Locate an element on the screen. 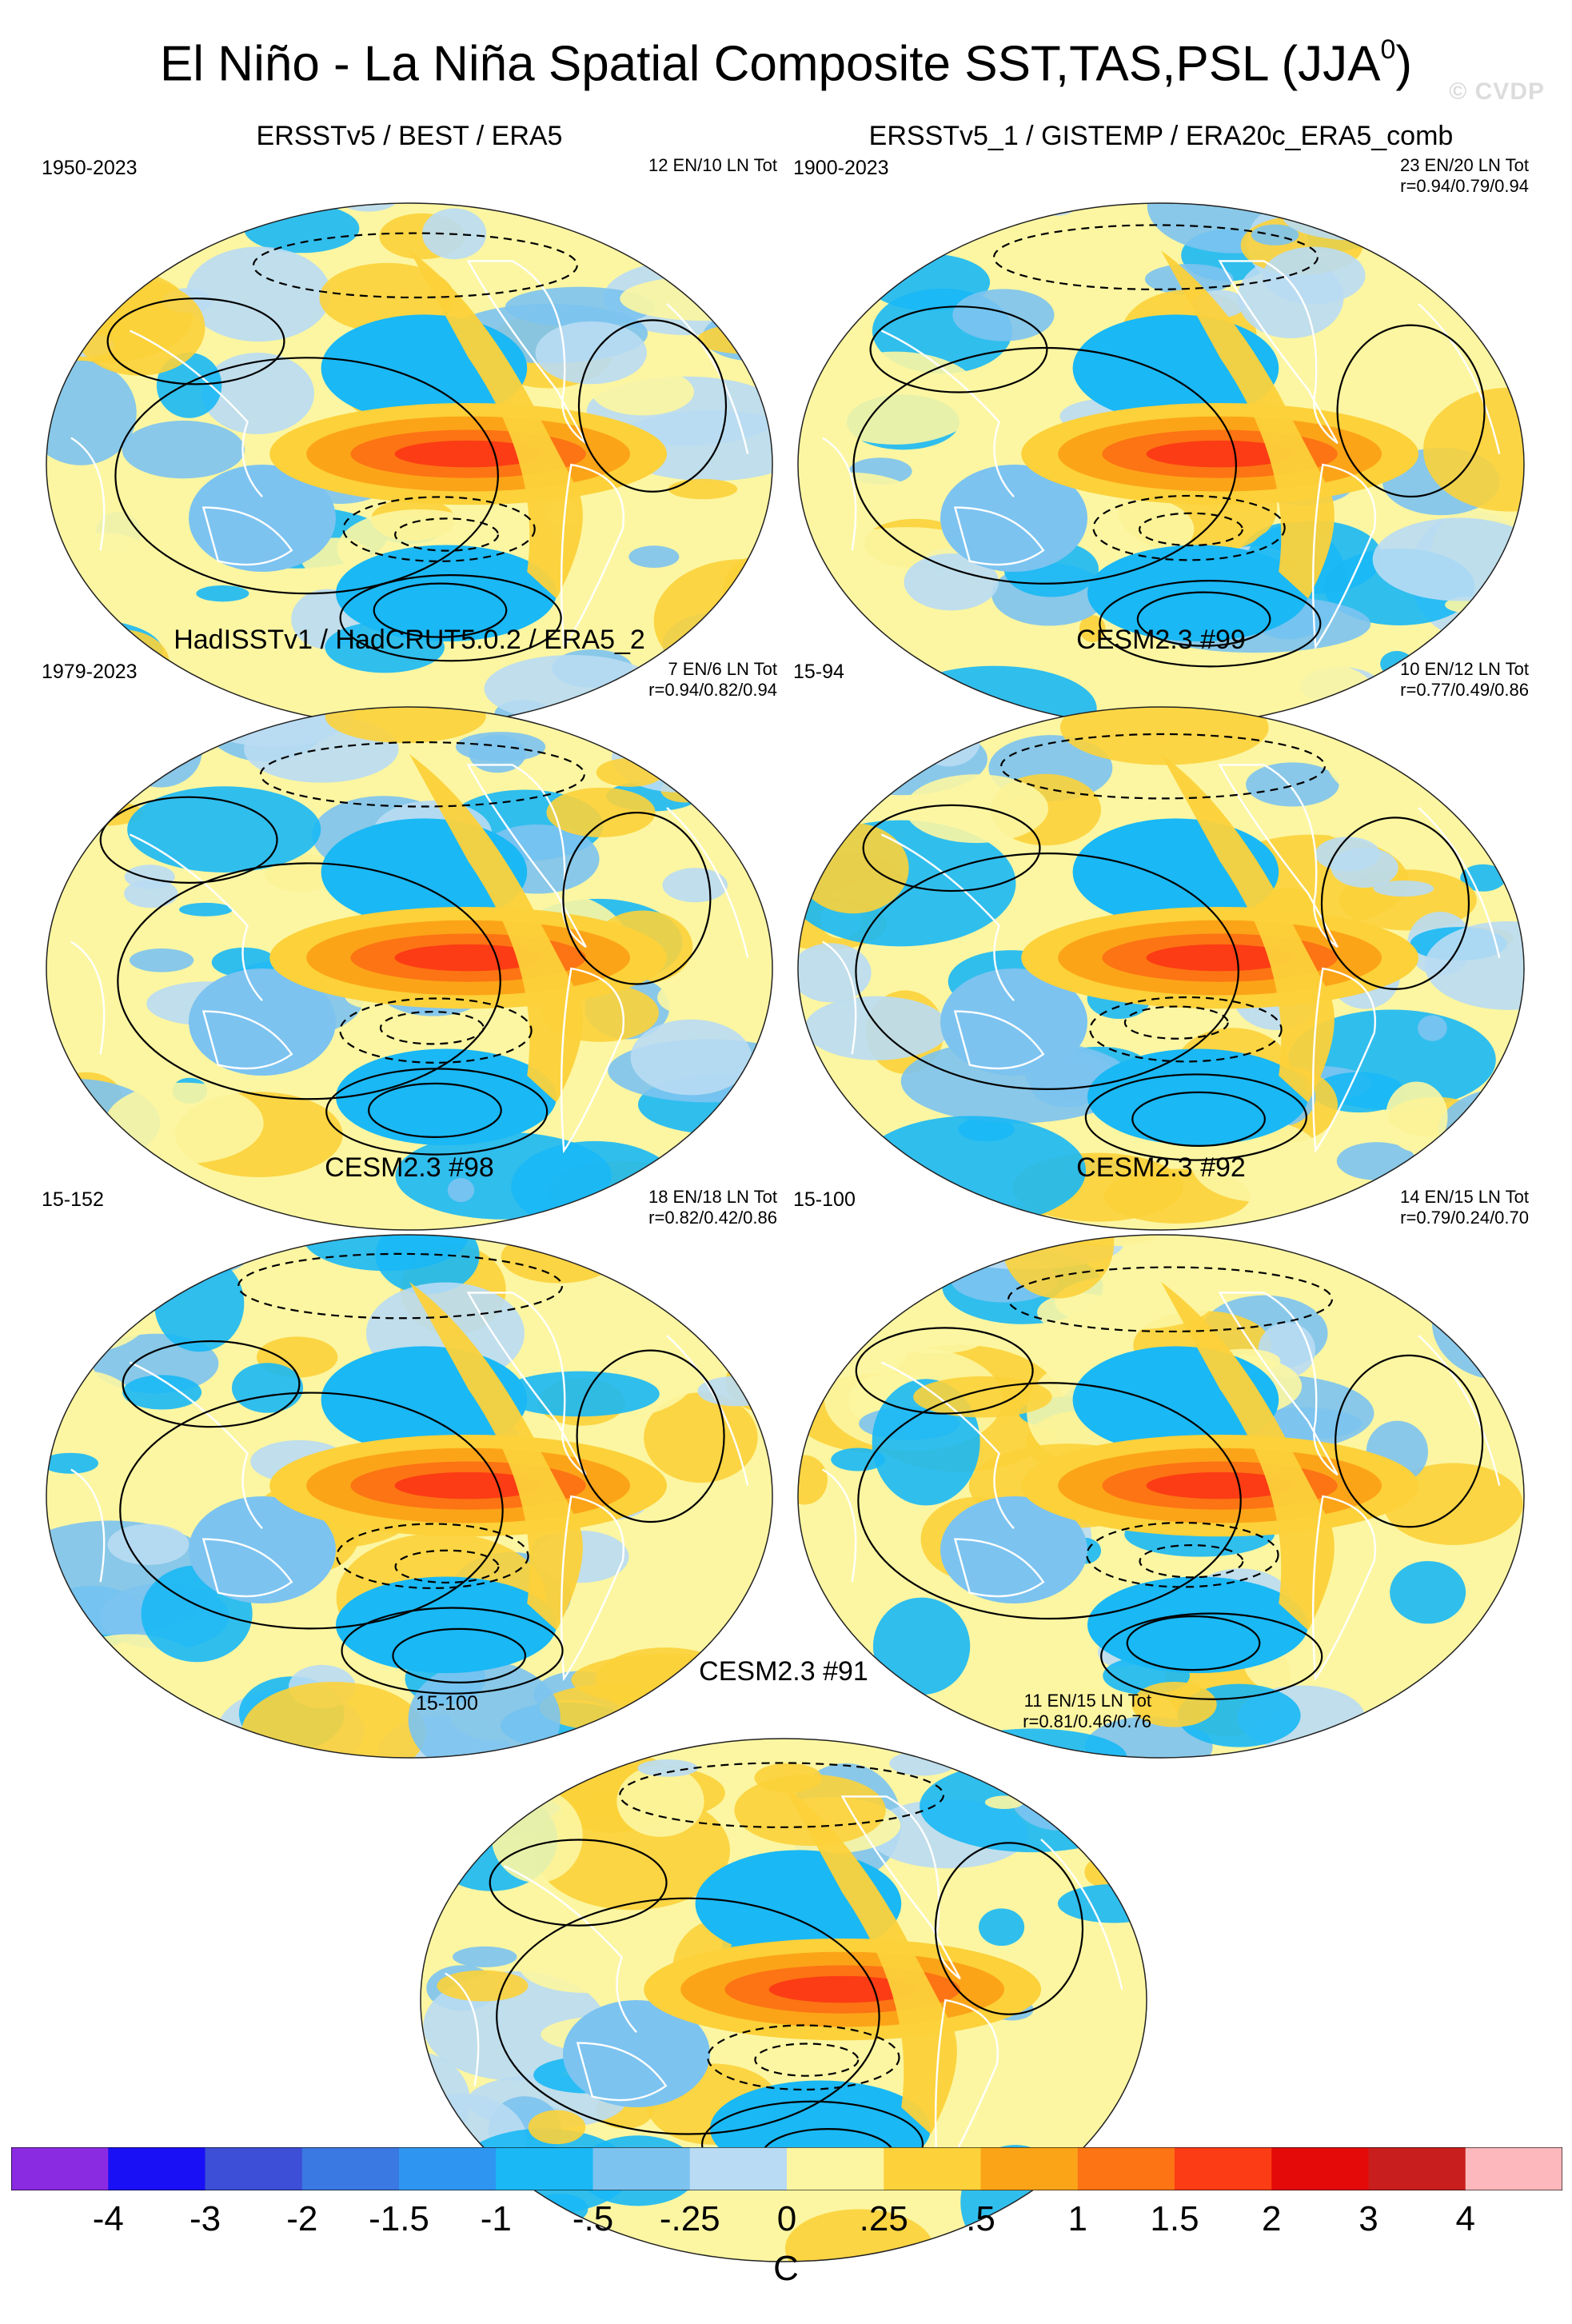 Image resolution: width=1572 pixels, height=2324 pixels. figure-title-close: ) is located at coordinates (1404, 64).